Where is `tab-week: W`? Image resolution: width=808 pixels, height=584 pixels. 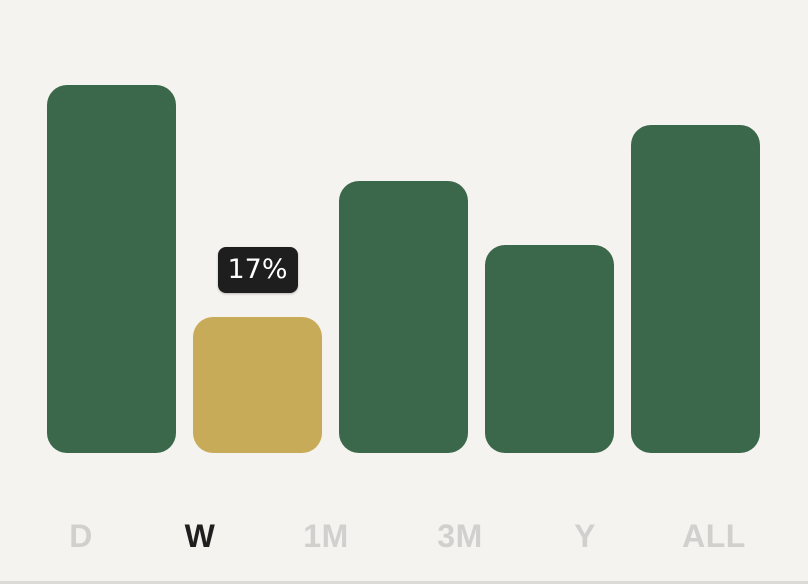
tab-week: W is located at coordinates (200, 536).